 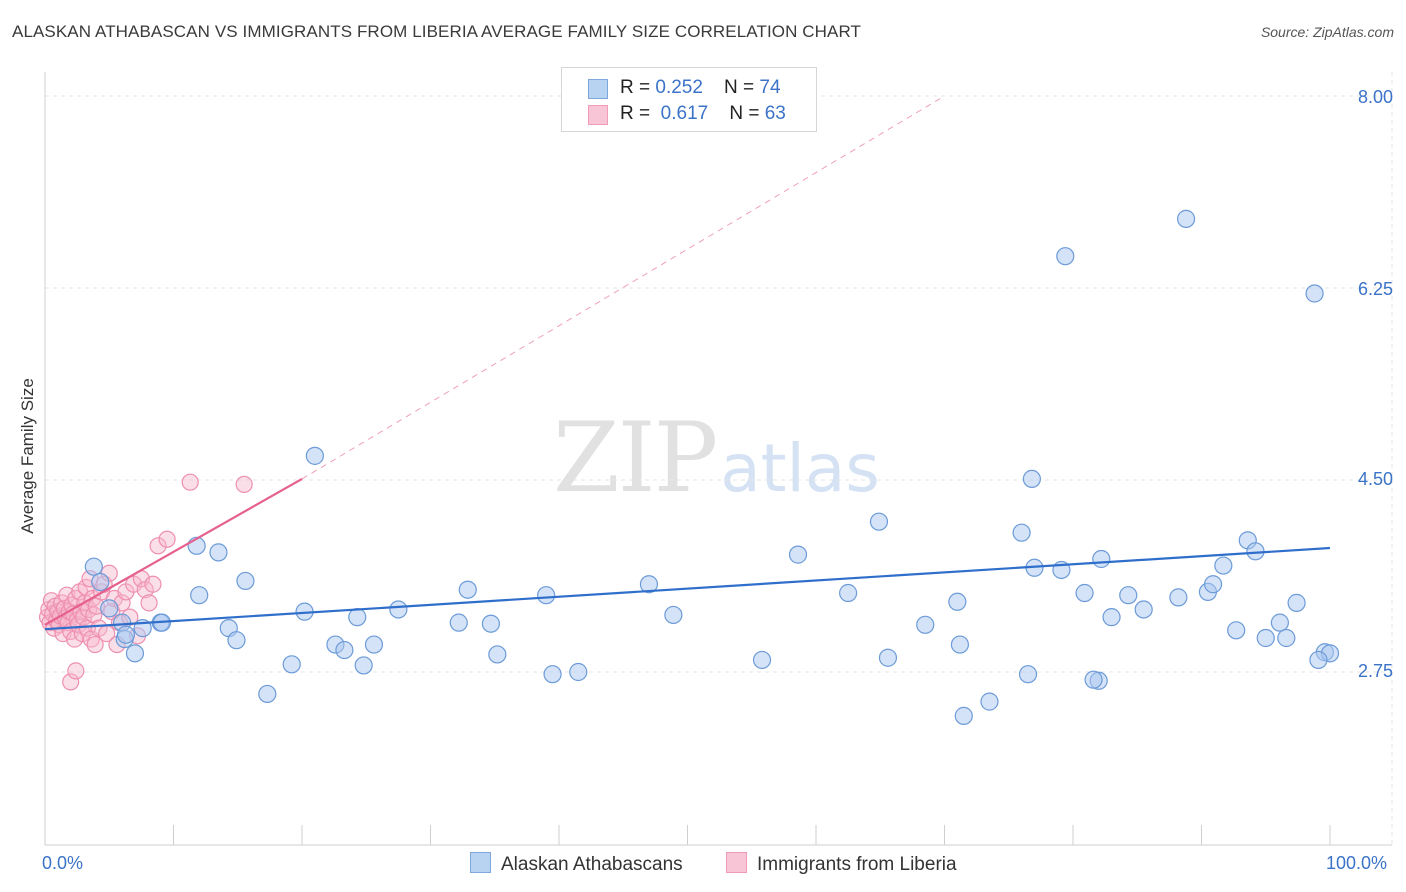 What do you see at coordinates (598, 115) in the screenshot?
I see `legend-swatch-pink` at bounding box center [598, 115].